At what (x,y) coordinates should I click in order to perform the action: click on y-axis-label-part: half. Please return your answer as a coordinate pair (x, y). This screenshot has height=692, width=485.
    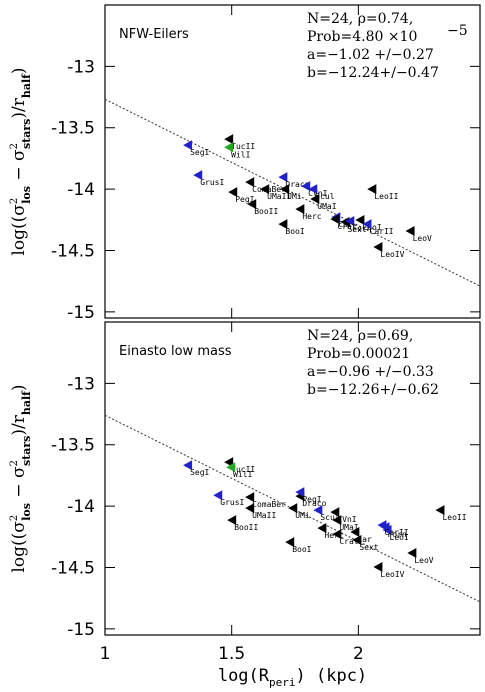
    Looking at the image, I should click on (26, 85).